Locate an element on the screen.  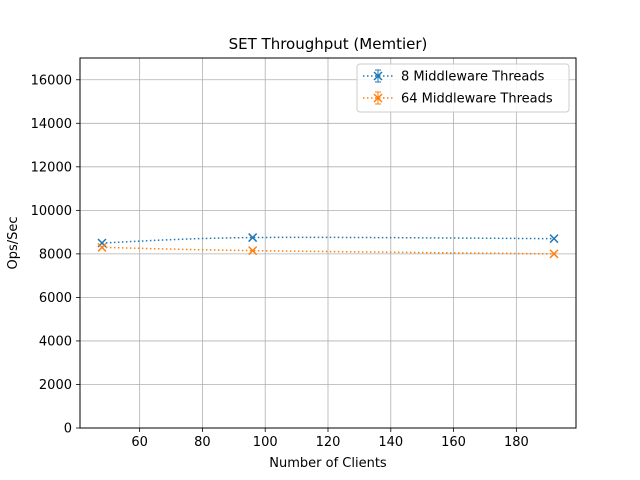
legend-item: 8 Middleware Threads is located at coordinates (454, 77).